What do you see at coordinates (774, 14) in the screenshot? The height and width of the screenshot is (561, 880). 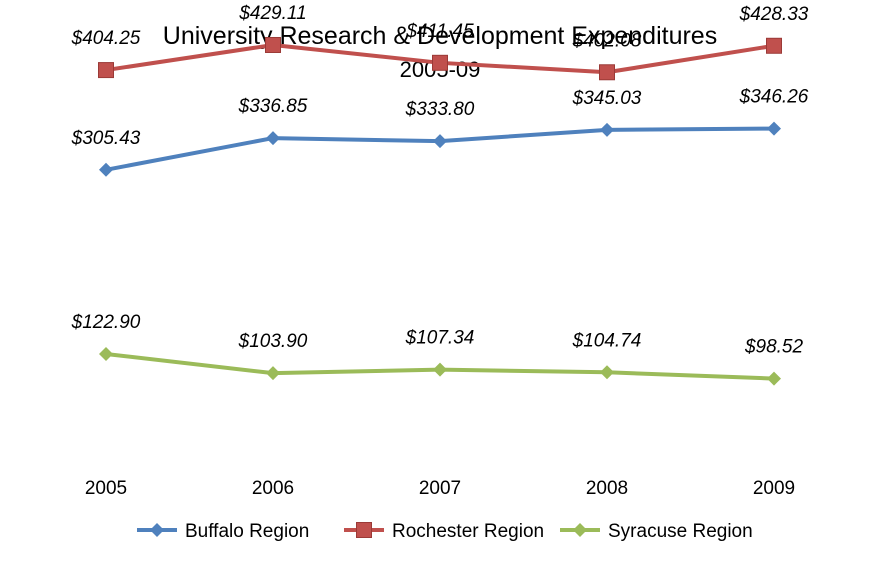 I see `data-label-rochester-region: $428.33` at bounding box center [774, 14].